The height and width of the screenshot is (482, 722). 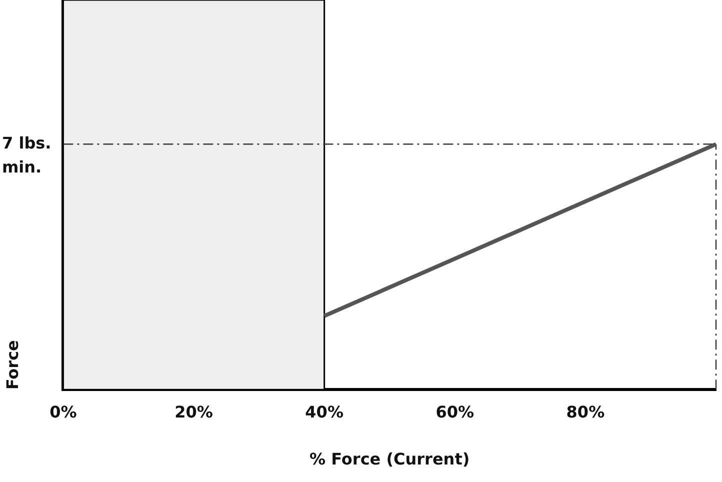 What do you see at coordinates (12, 365) in the screenshot?
I see `y-axis-title: Force` at bounding box center [12, 365].